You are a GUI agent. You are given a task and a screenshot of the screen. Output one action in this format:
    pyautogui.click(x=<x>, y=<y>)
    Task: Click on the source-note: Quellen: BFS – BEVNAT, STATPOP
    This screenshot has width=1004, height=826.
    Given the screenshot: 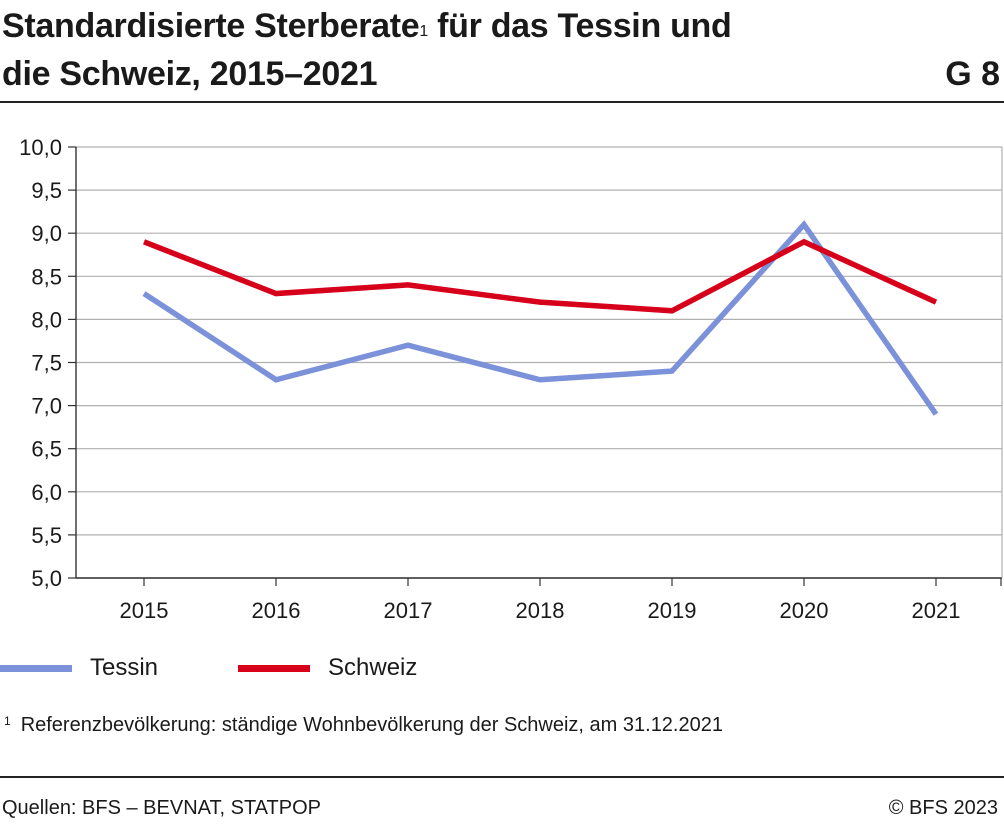 What is the action you would take?
    pyautogui.click(x=161, y=808)
    